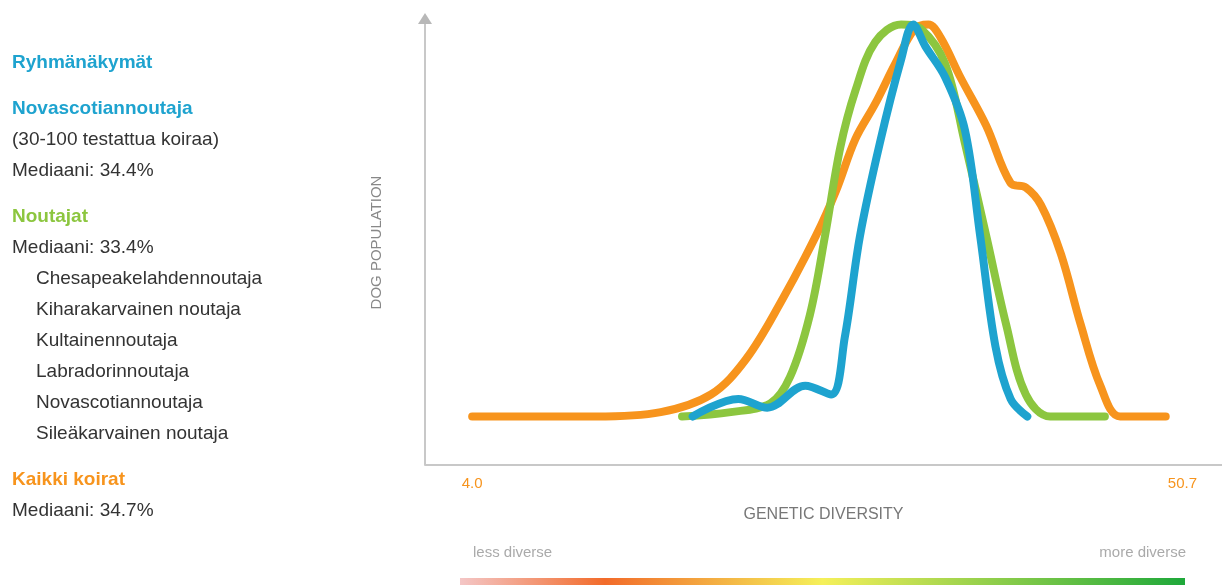 The width and height of the screenshot is (1222, 585). I want to click on text: Mediaani: 34.7%, so click(83, 510).